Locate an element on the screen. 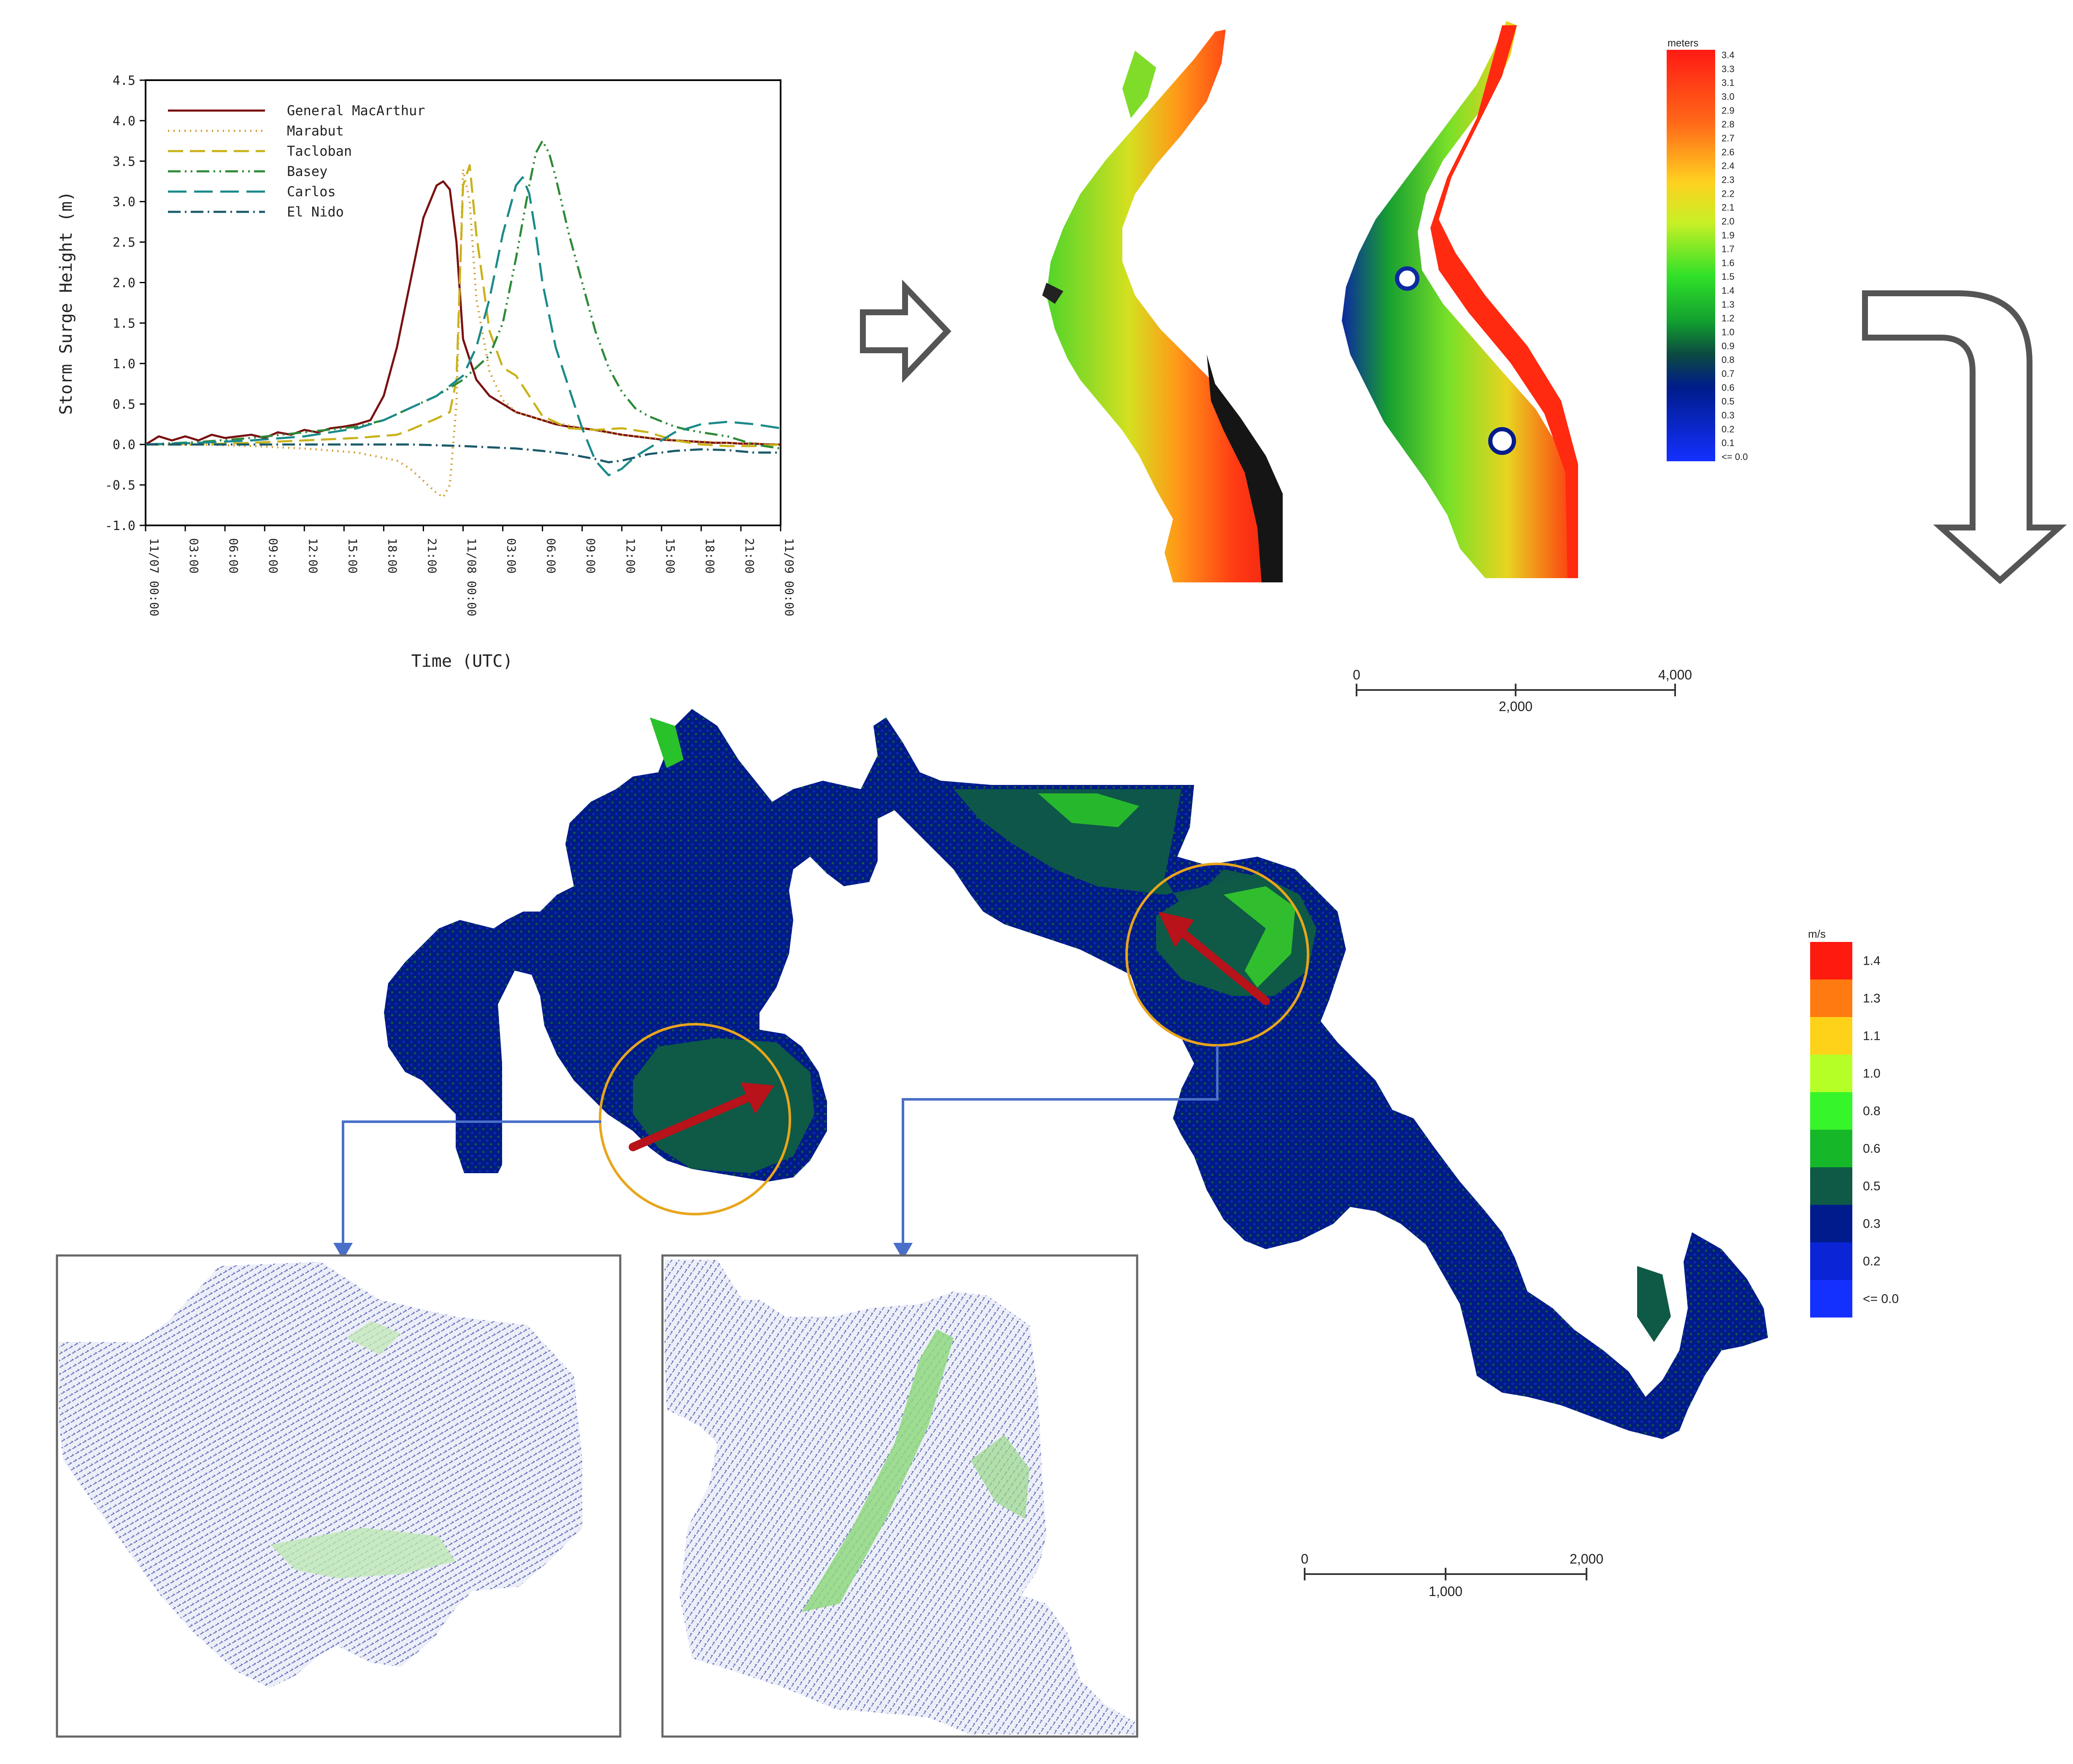 This screenshot has width=2073, height=1764. surge-legend-label: 3.3 is located at coordinates (1728, 69).